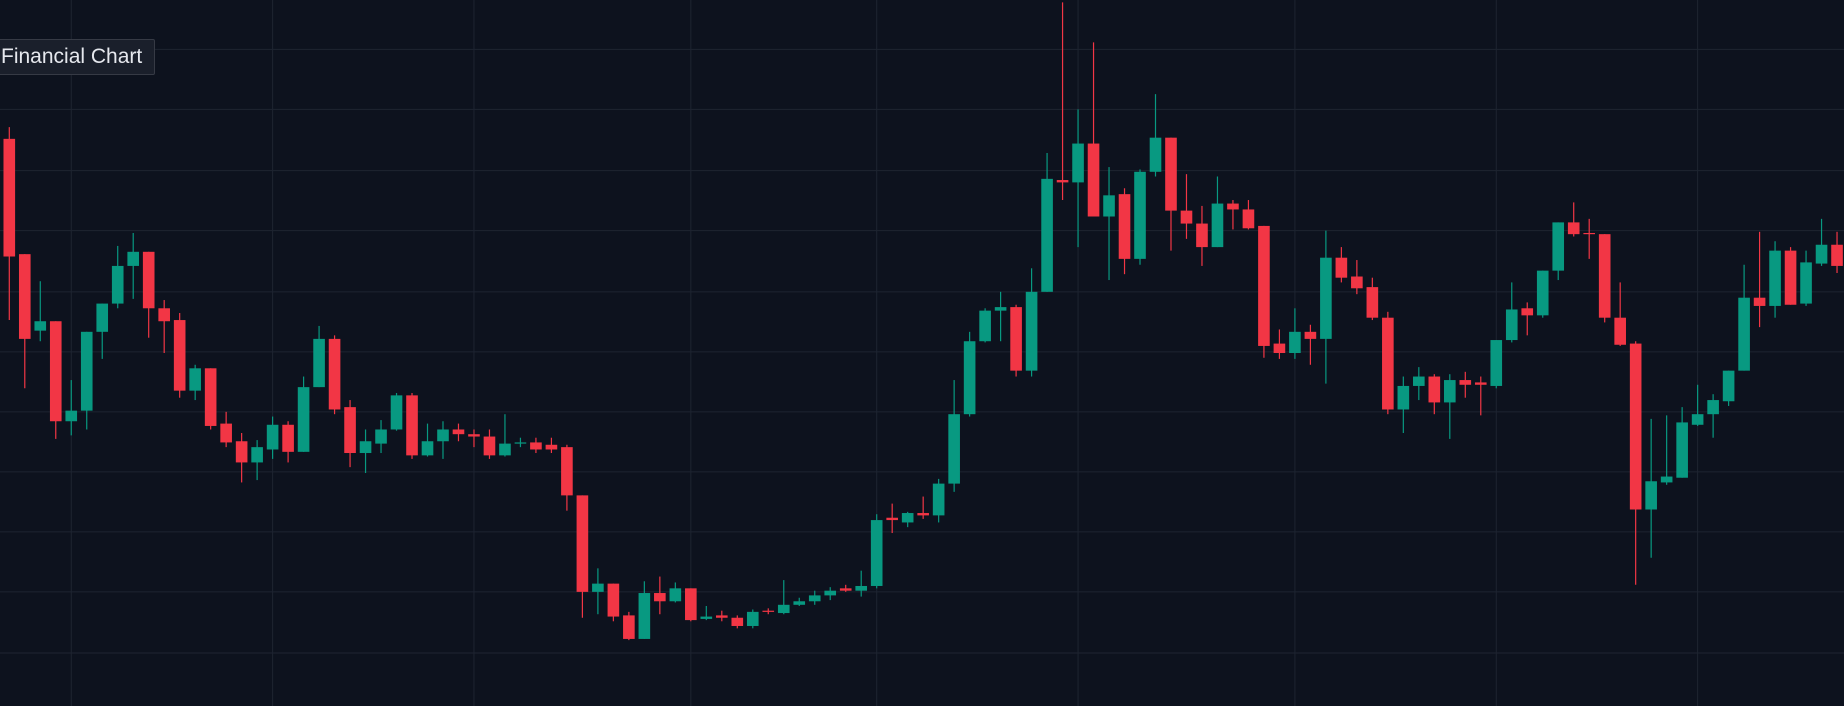 This screenshot has width=1844, height=706. Describe the element at coordinates (78, 57) in the screenshot. I see `chart-title: Financial Chart` at that location.